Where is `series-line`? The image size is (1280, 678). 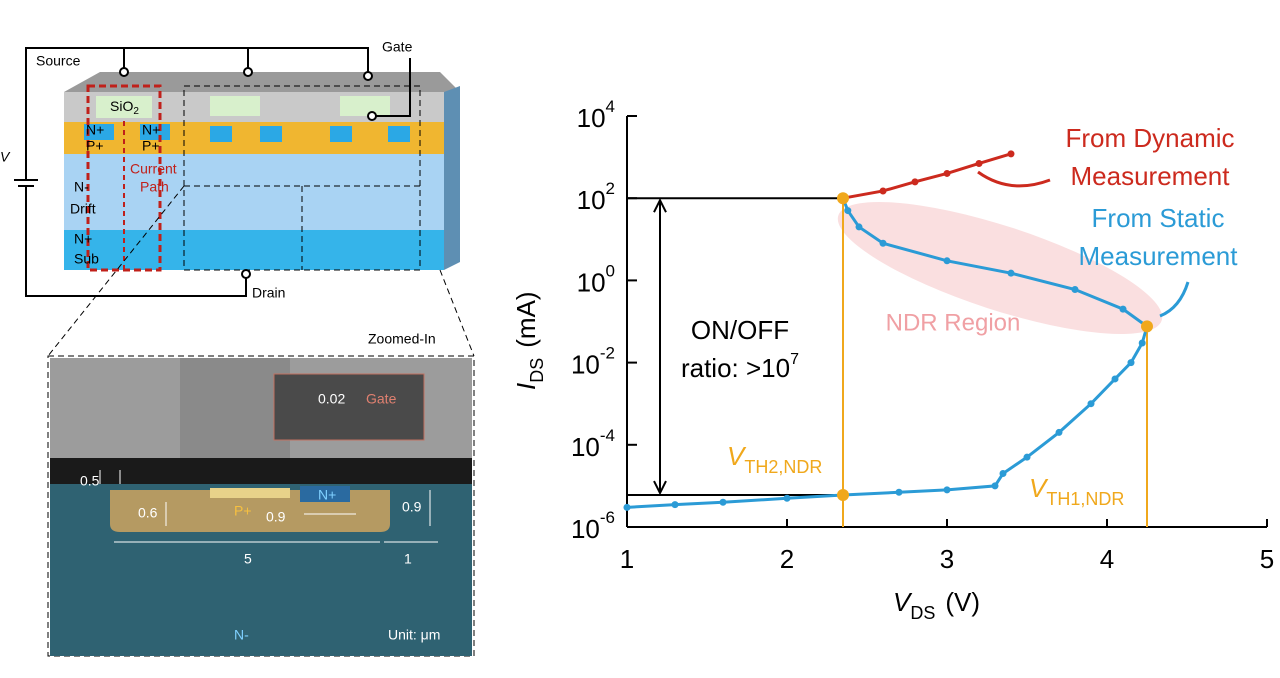
series-line is located at coordinates (927, 176).